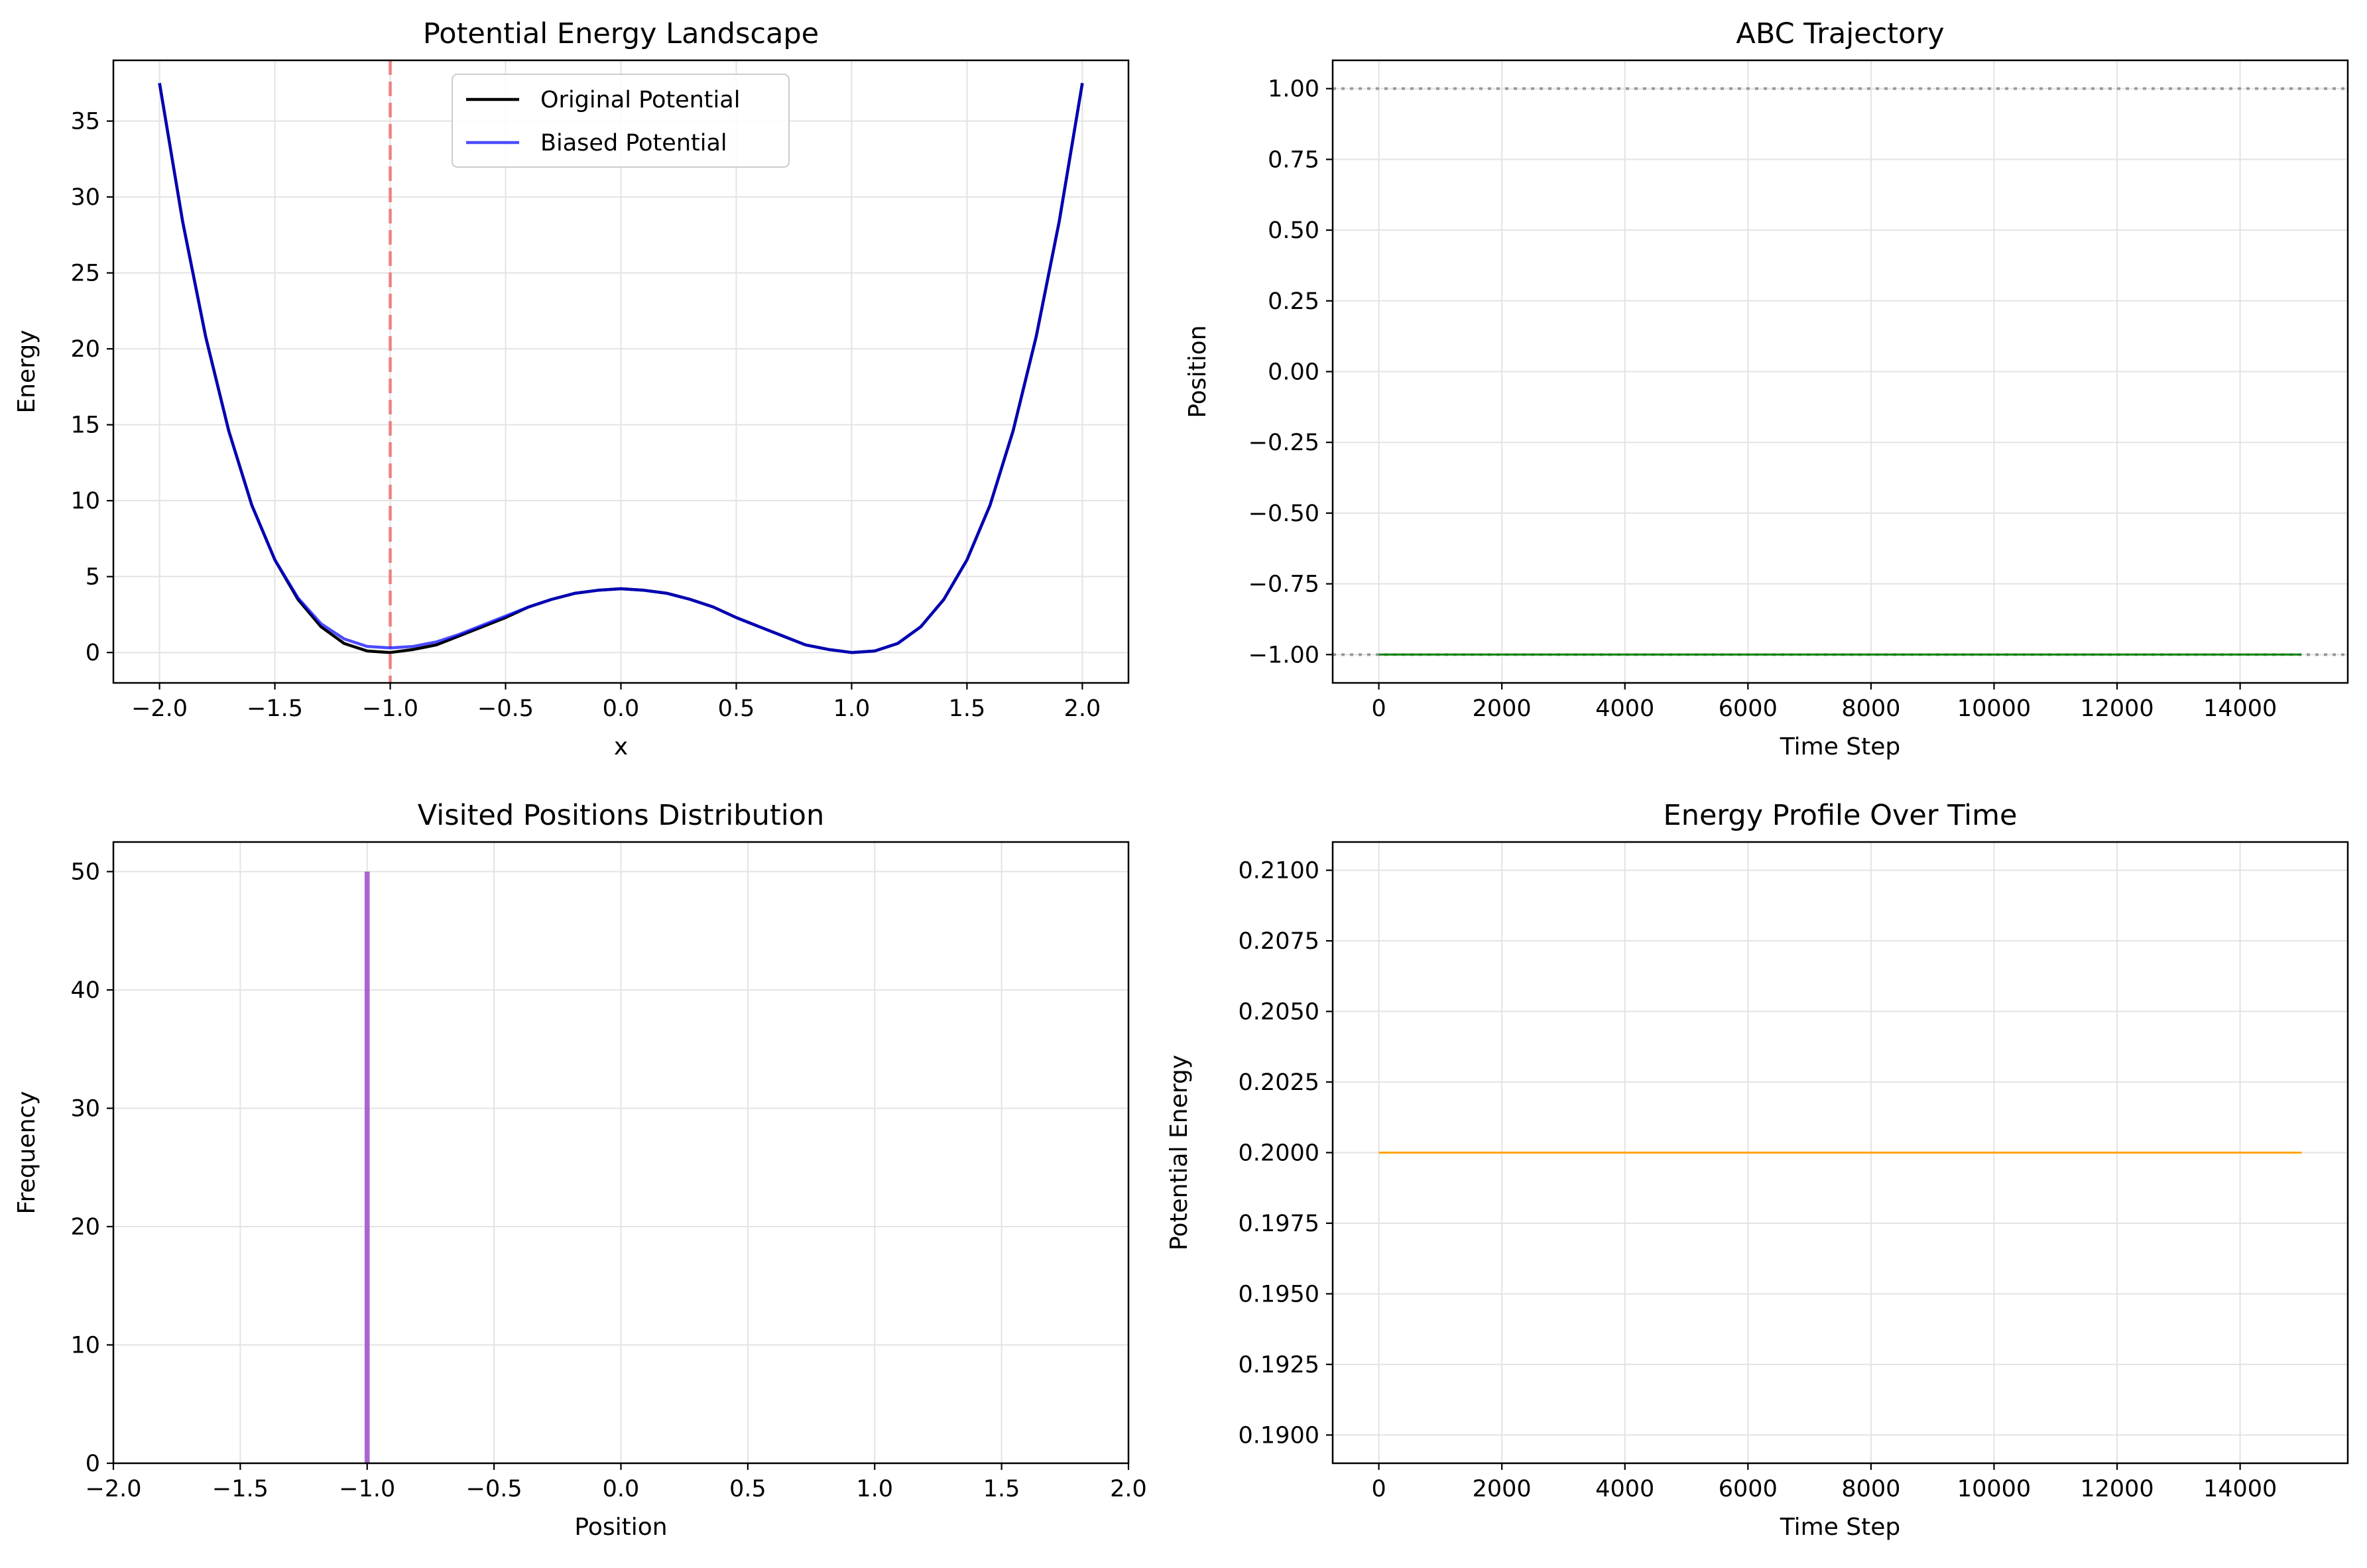  What do you see at coordinates (85, 274) in the screenshot?
I see `y-tick-label: 25` at bounding box center [85, 274].